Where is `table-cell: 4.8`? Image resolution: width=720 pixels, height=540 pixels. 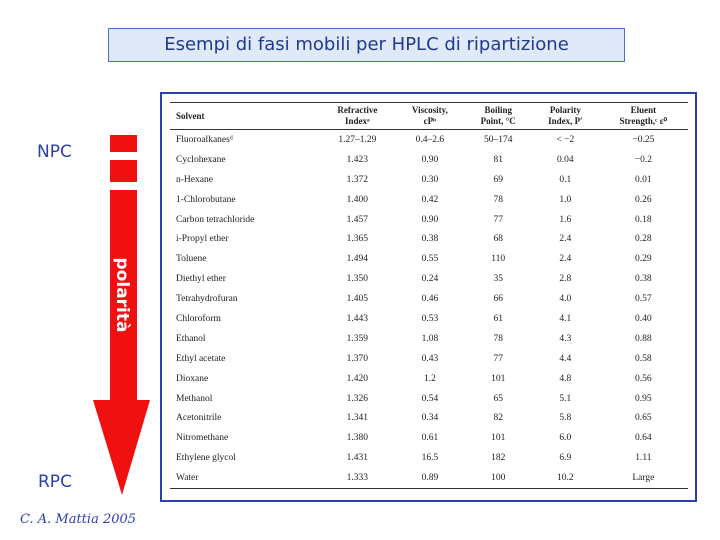
table-cell: 4.8 is located at coordinates (565, 378).